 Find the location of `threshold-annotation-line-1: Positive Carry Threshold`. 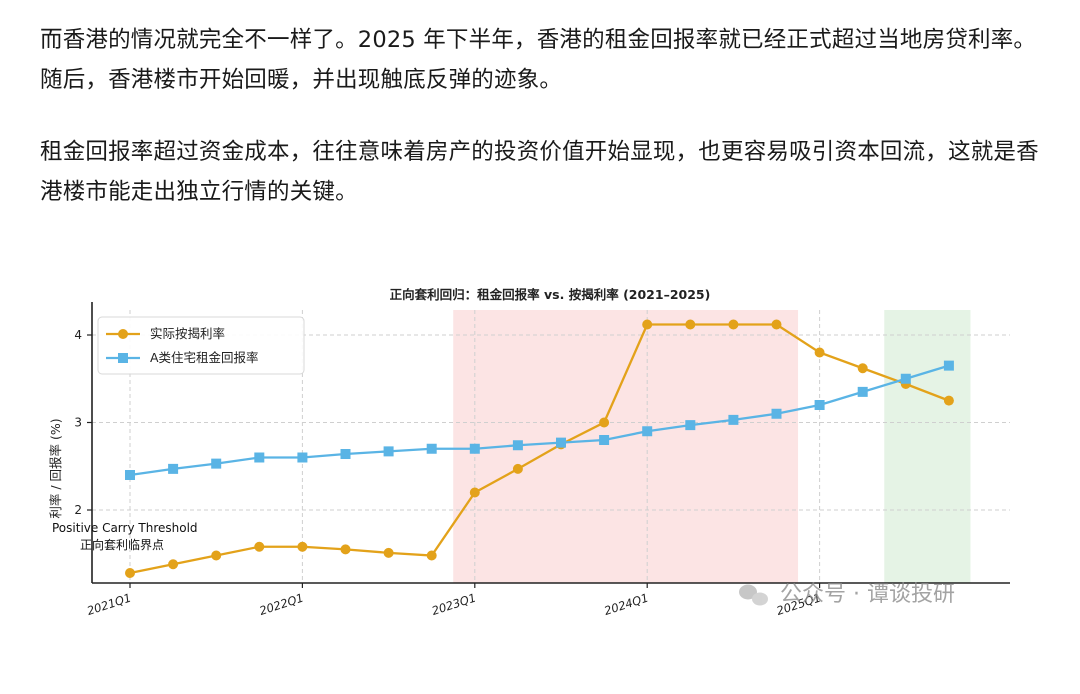

threshold-annotation-line-1: Positive Carry Threshold is located at coordinates (125, 528).